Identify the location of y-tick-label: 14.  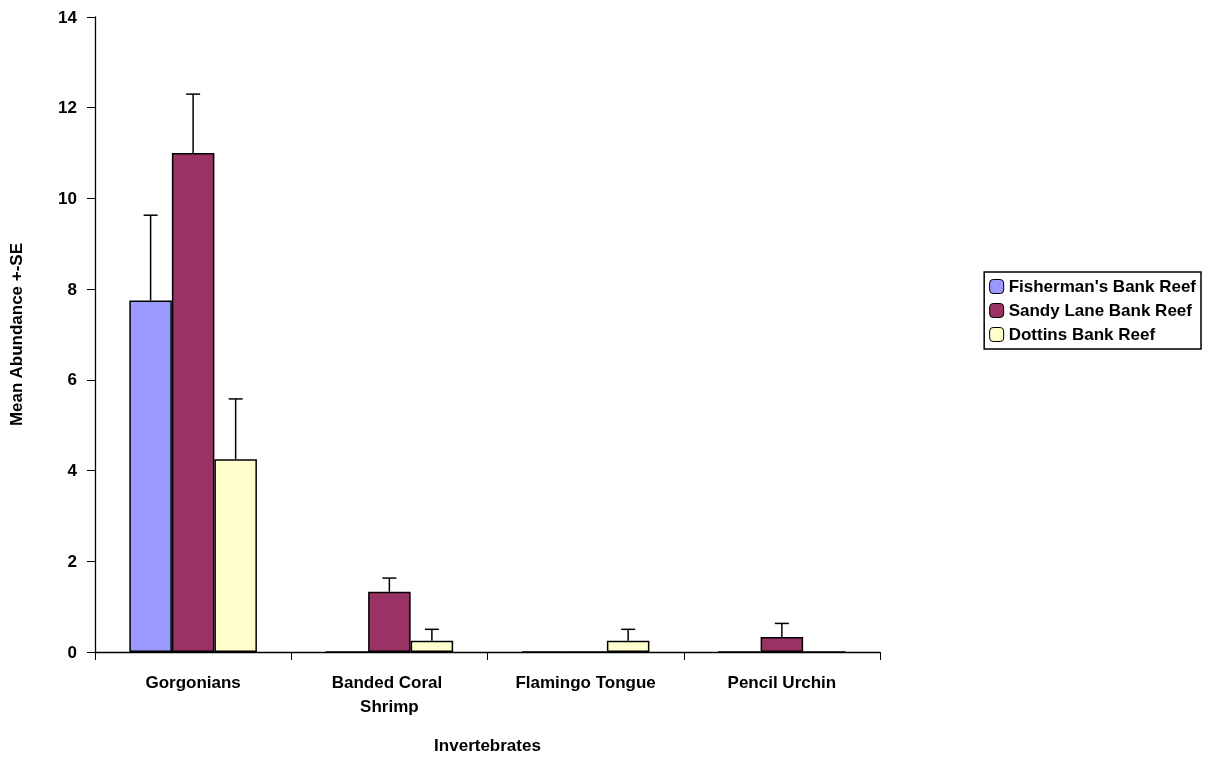
(68, 17).